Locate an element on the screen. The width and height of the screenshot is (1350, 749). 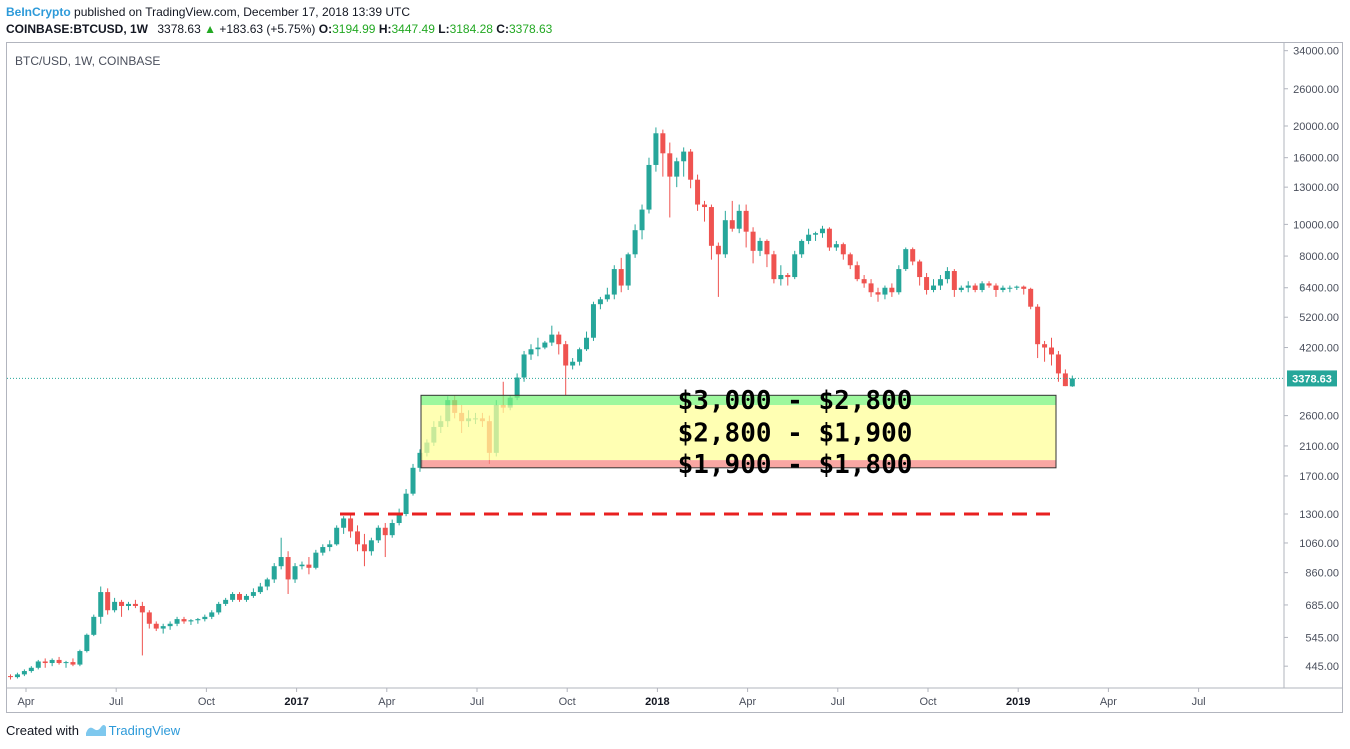
zone-label: $1,900 - $1,800 is located at coordinates (795, 465).